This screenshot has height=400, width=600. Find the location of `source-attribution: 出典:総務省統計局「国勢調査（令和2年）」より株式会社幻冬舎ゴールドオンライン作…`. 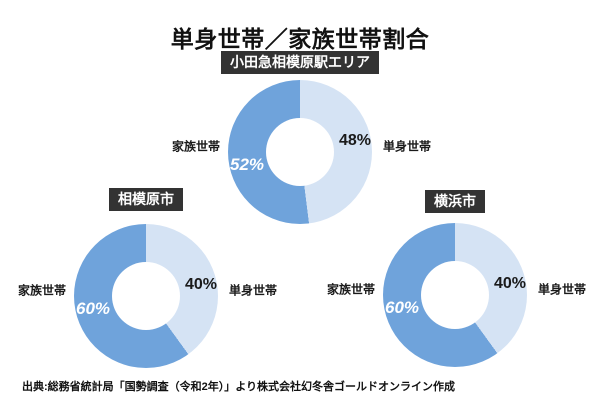

source-attribution: 出典:総務省統計局「国勢調査（令和2年）」より株式会社幻冬舎ゴールドオンライン作… is located at coordinates (239, 387).